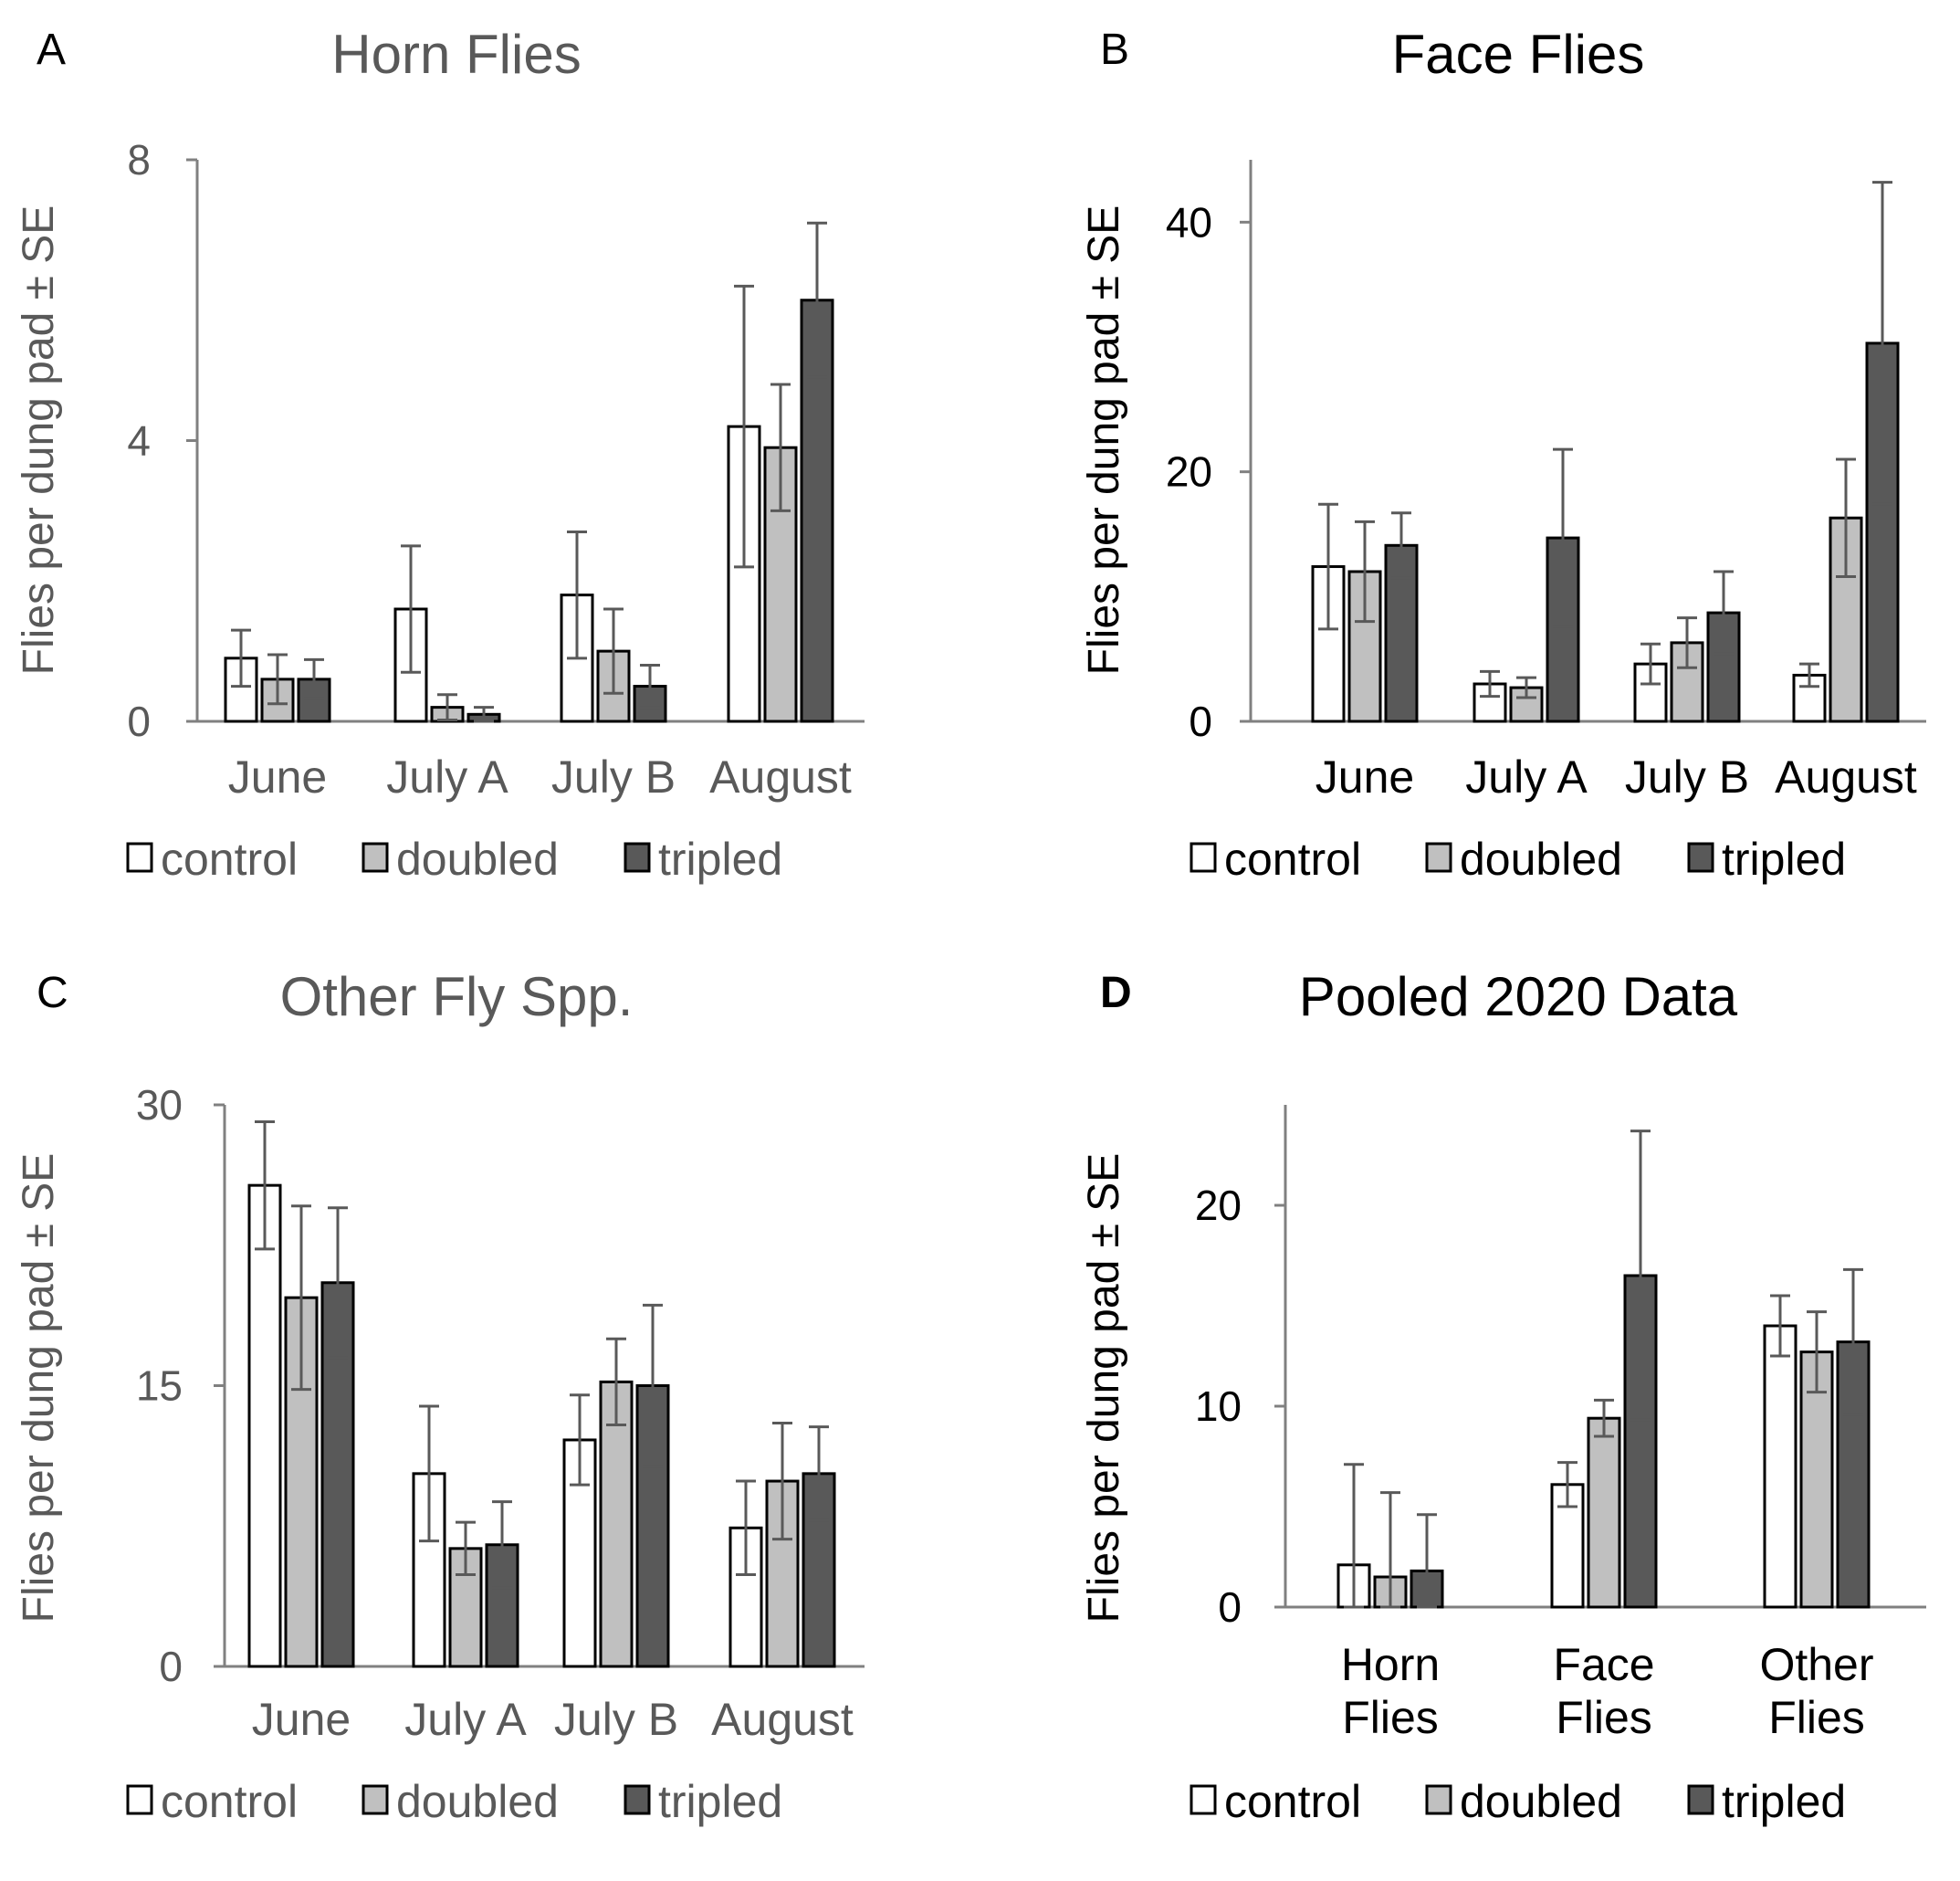 This screenshot has height=1881, width=1960. I want to click on chart-title: Other Fly Spp., so click(457, 997).